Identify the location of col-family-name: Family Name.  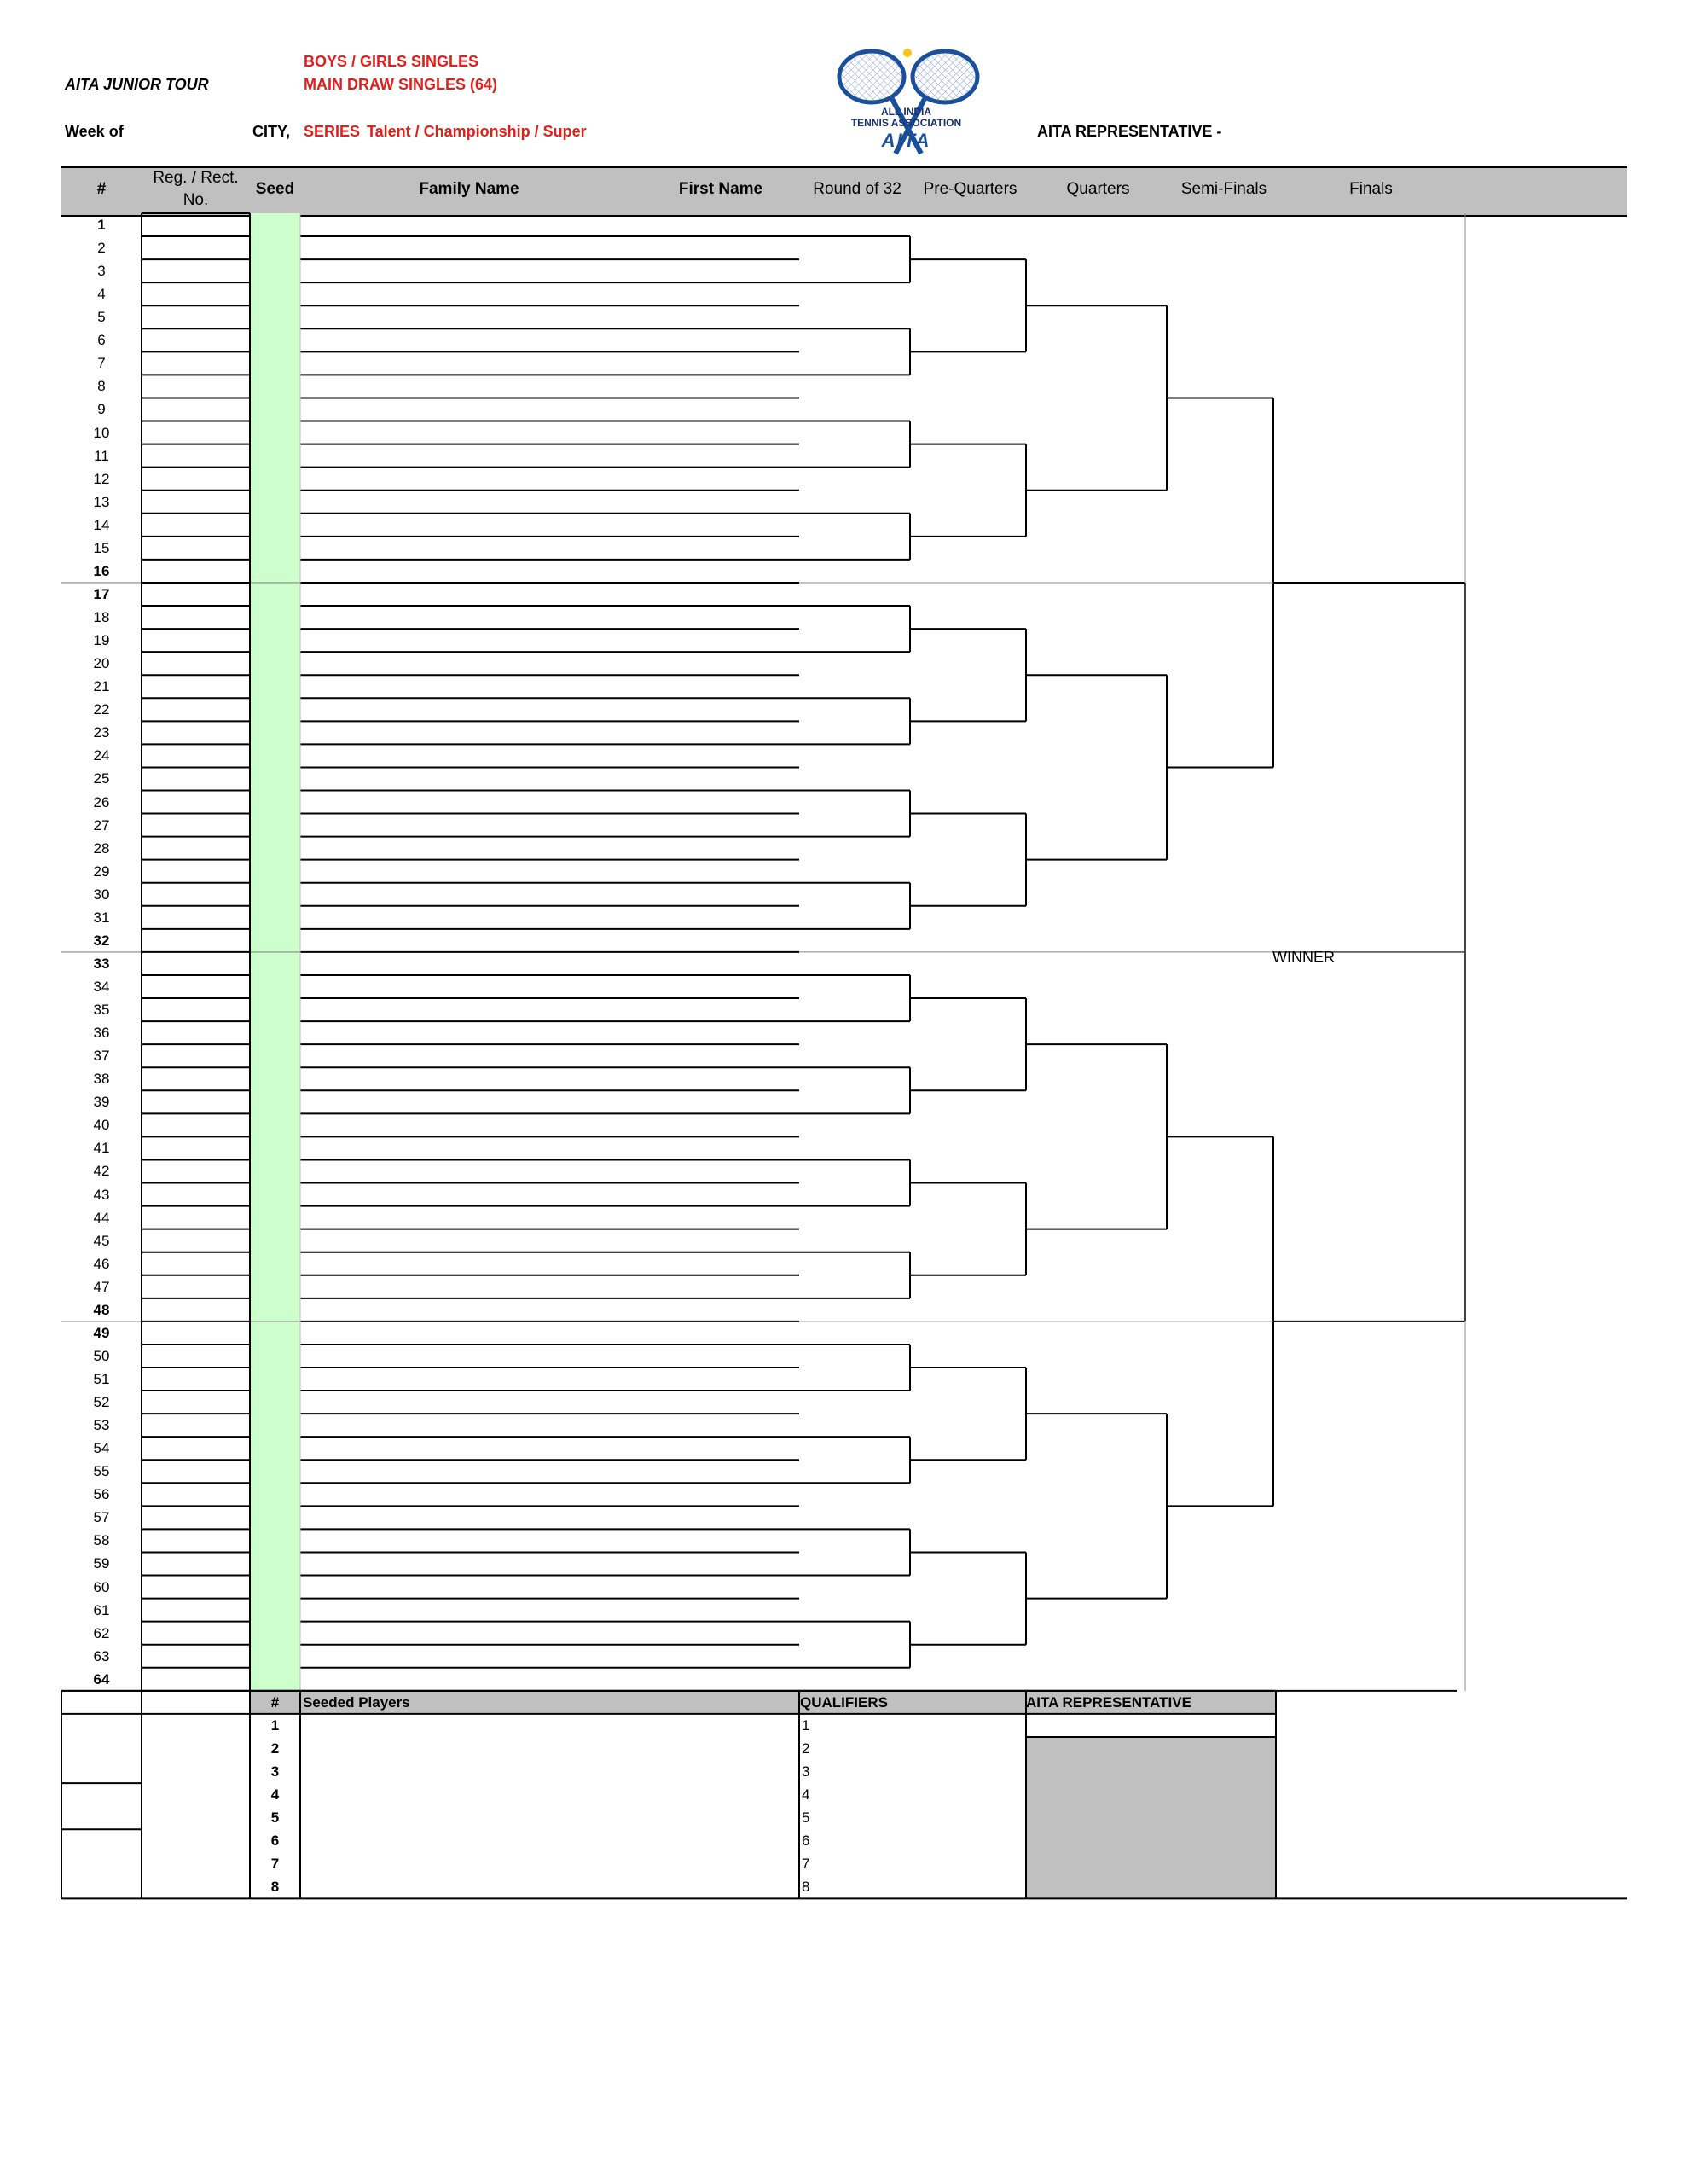
(469, 189).